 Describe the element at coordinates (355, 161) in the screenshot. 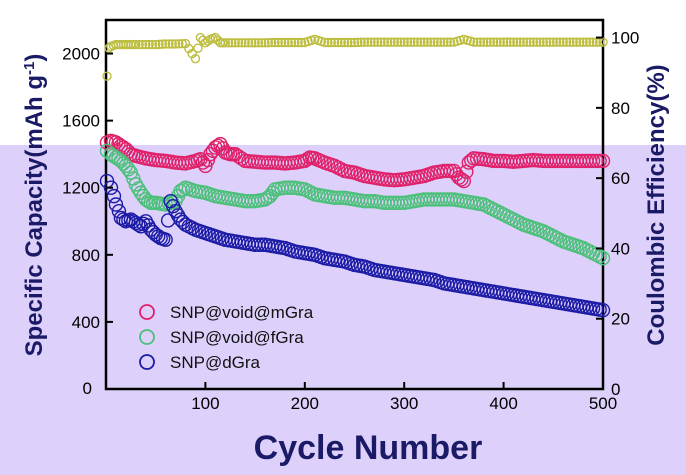

I see `series-SNP@void@mGra` at that location.